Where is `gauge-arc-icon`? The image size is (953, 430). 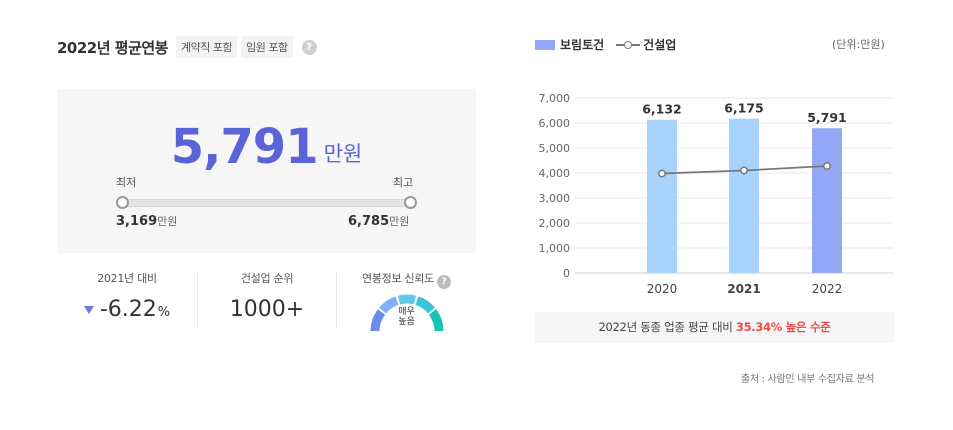 gauge-arc-icon is located at coordinates (406, 313).